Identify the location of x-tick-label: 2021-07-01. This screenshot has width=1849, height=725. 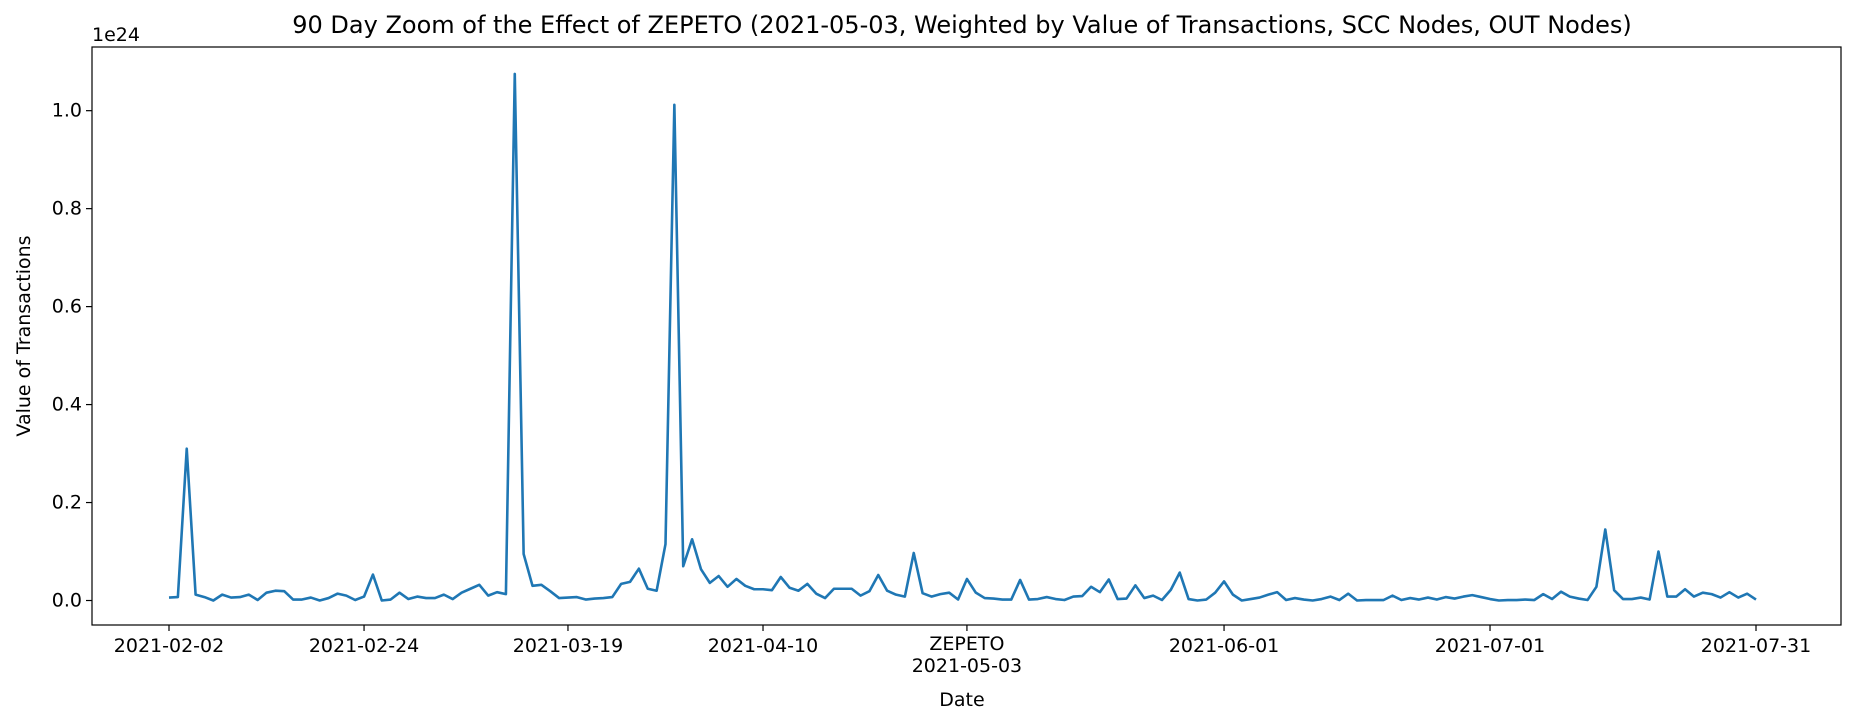
(1490, 646).